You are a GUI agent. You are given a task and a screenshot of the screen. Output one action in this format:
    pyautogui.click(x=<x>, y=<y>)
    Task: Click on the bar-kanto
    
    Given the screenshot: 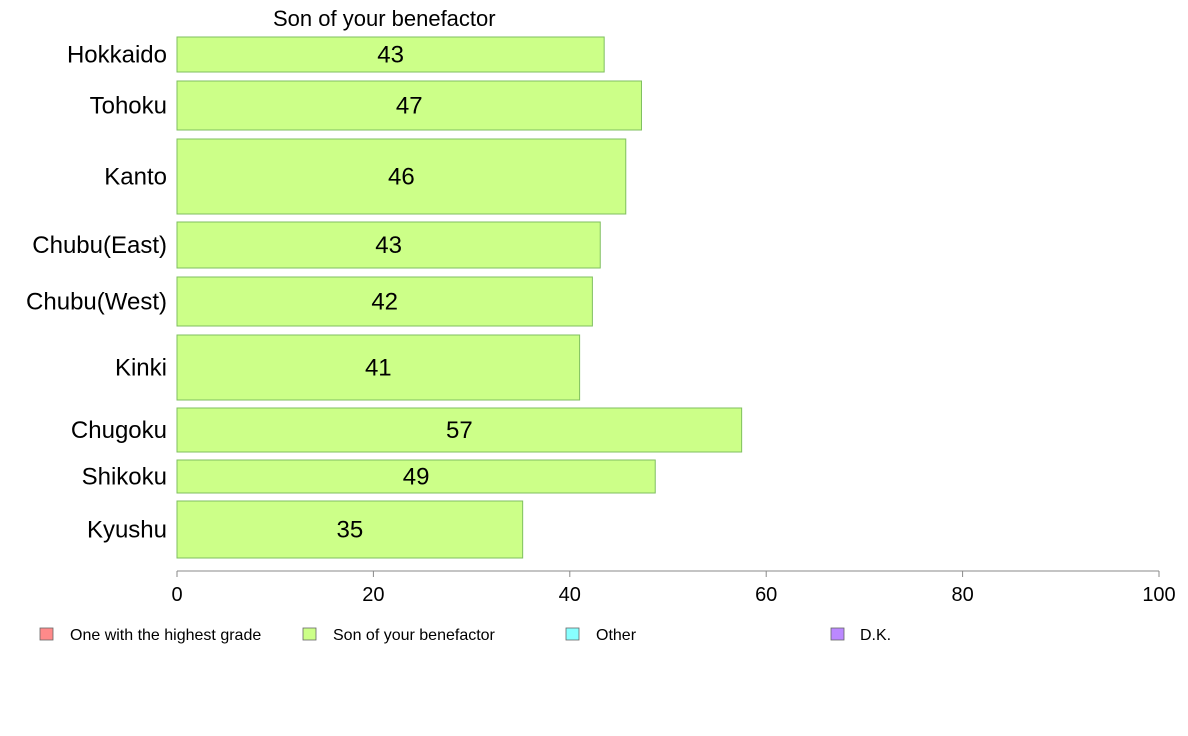 What is the action you would take?
    pyautogui.click(x=401, y=176)
    